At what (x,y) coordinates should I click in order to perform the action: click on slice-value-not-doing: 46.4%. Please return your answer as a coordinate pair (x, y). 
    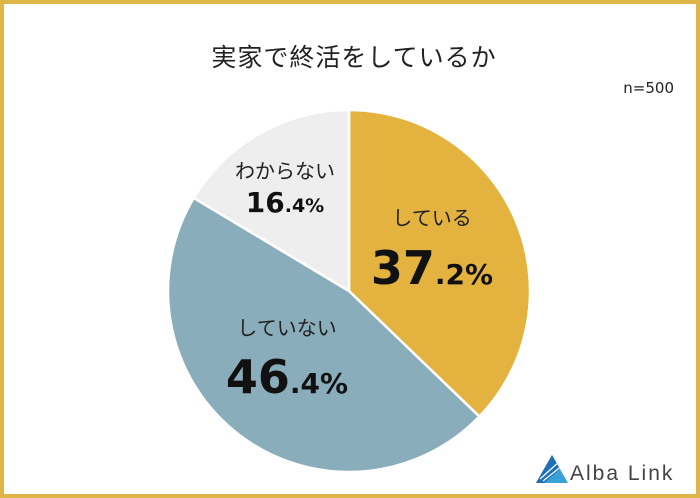
    Looking at the image, I should click on (287, 377).